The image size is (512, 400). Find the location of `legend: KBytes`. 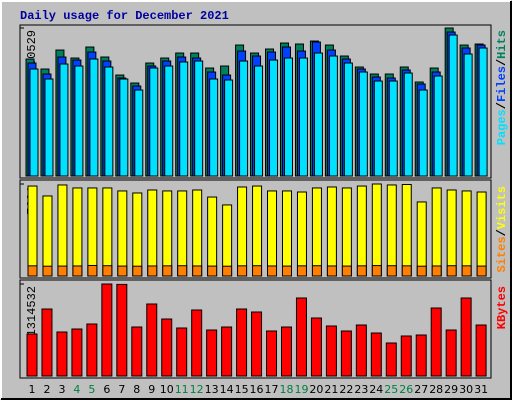

legend: KBytes is located at coordinates (502, 307).